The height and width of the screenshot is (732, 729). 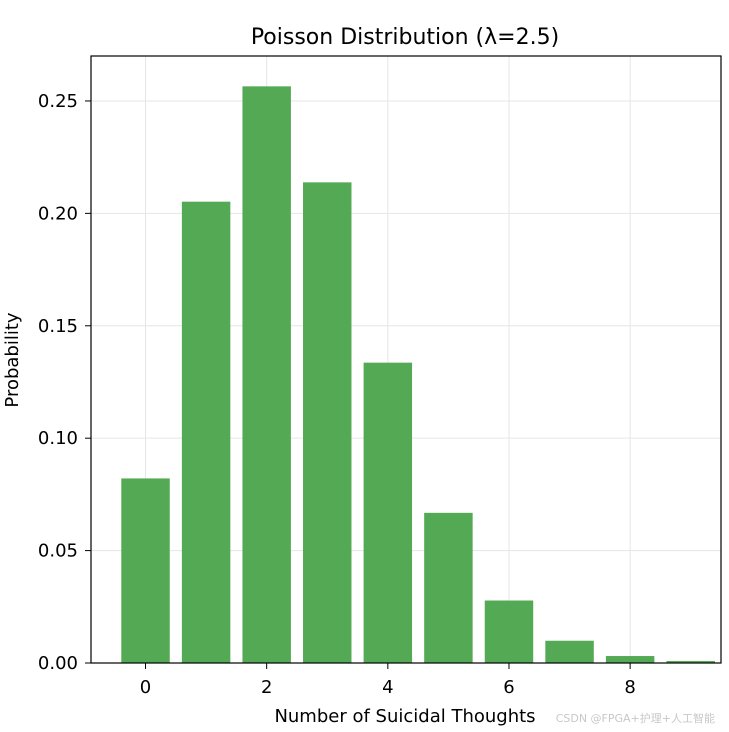 I want to click on chart-title: Poisson Distribution (λ=2.5), so click(x=405, y=37).